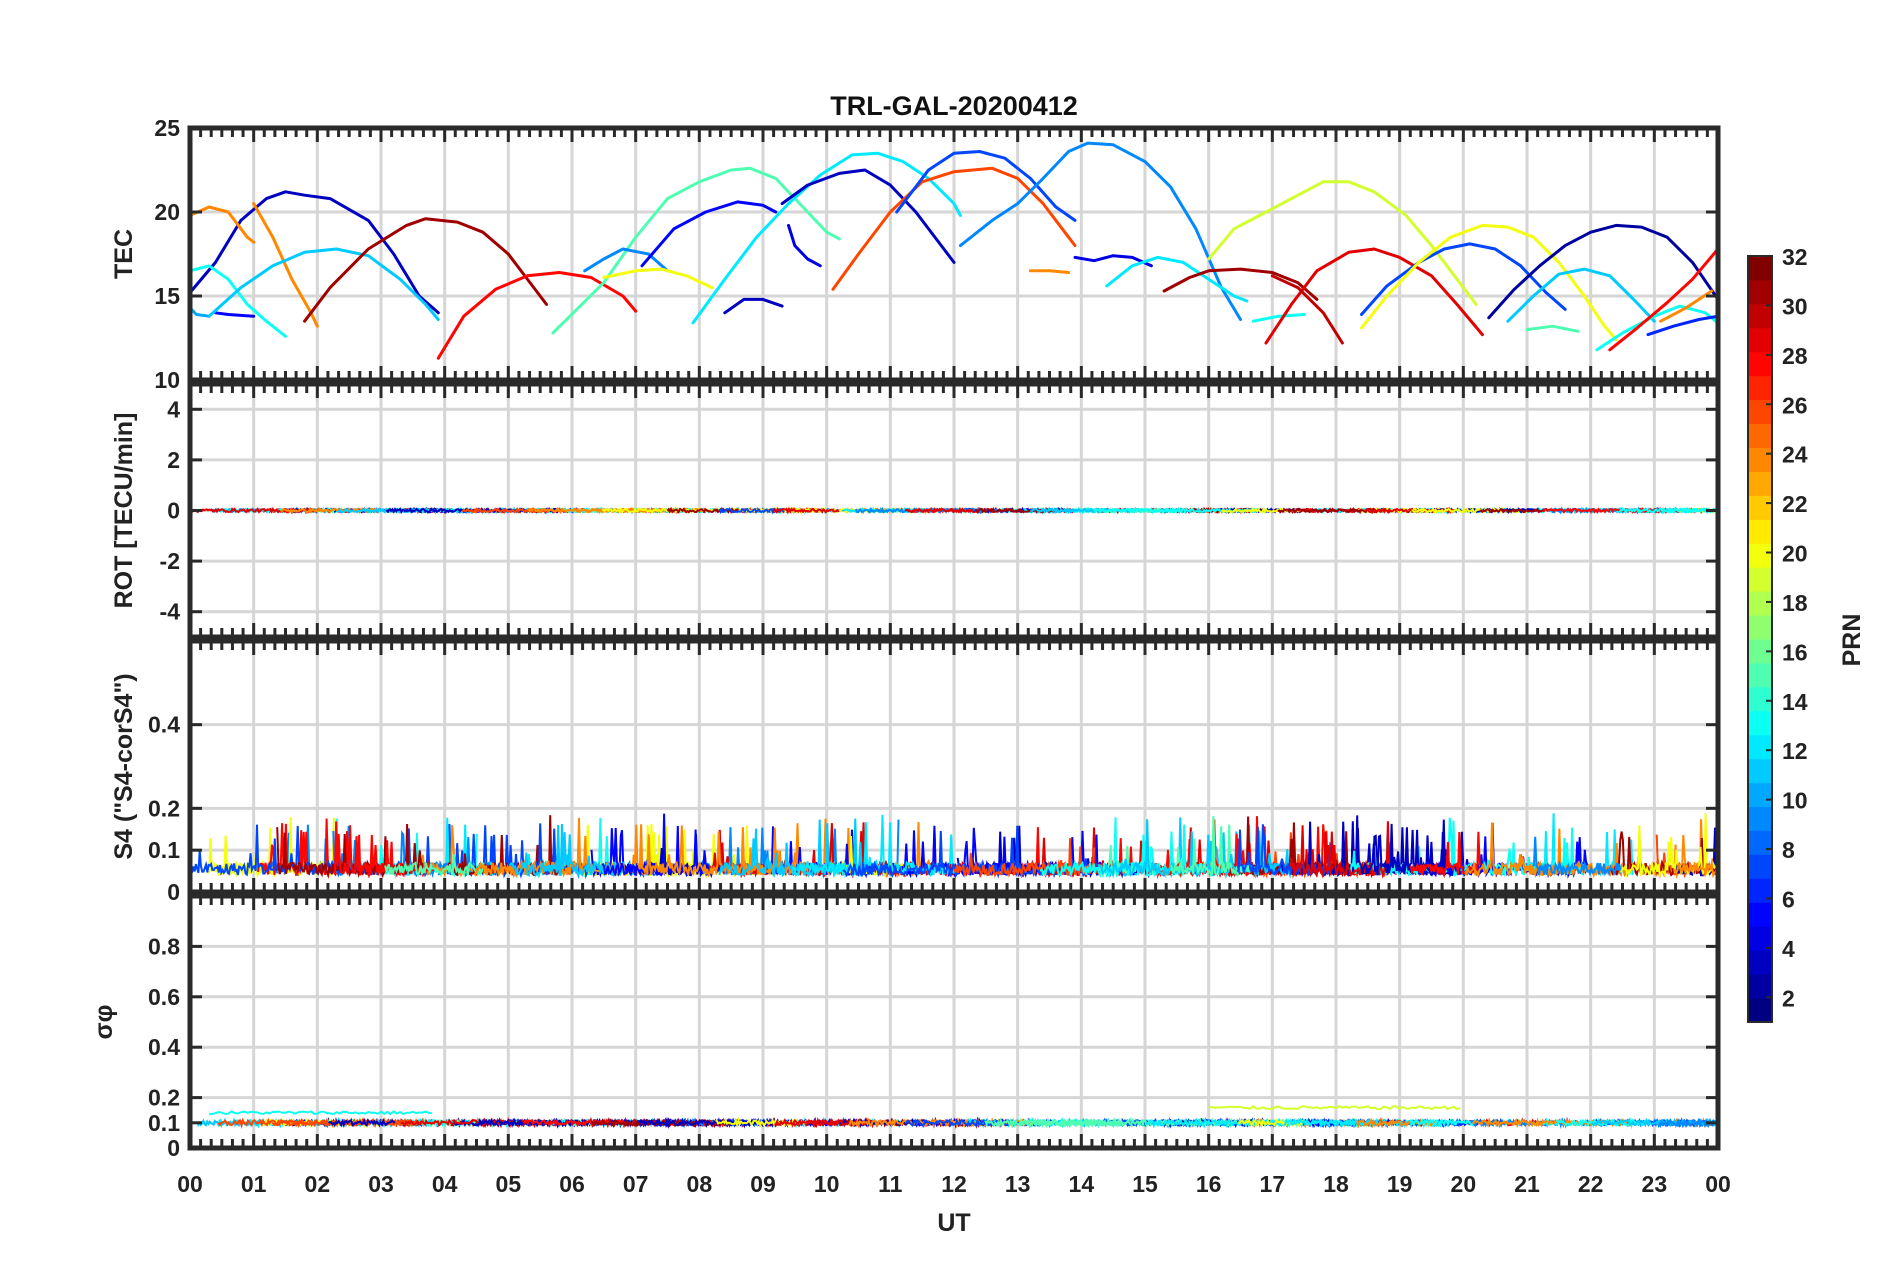 The width and height of the screenshot is (1902, 1272). I want to click on y-axis-label: S4 ("S4-corS4"), so click(124, 766).